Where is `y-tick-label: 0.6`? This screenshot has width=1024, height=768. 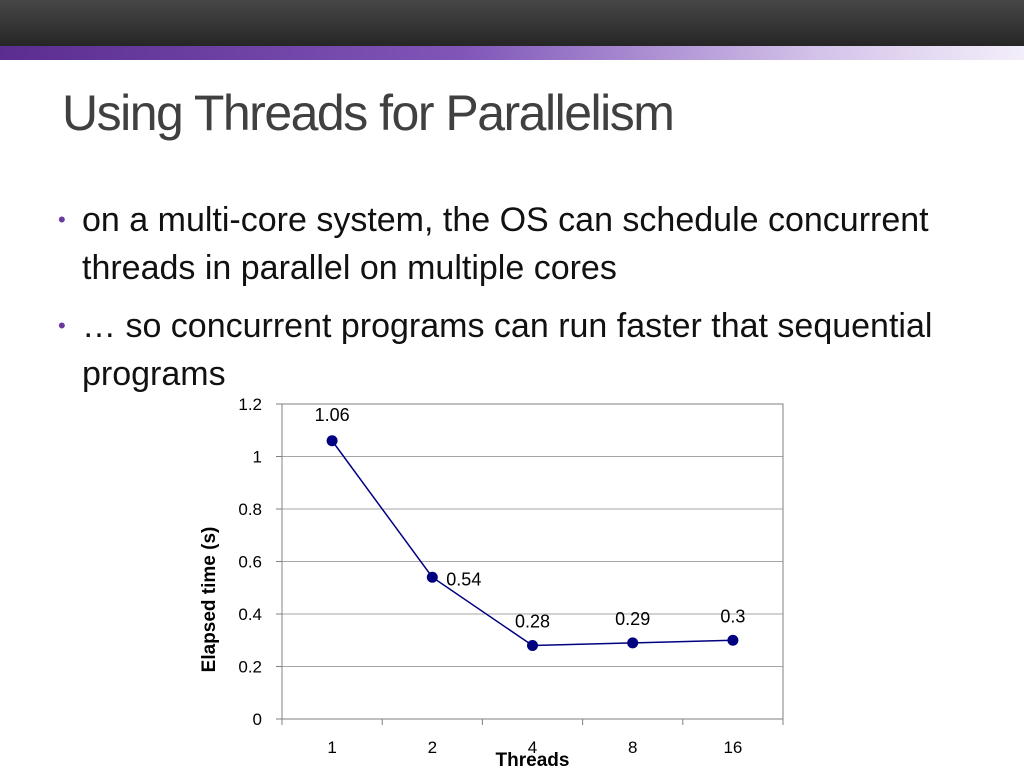 y-tick-label: 0.6 is located at coordinates (250, 562).